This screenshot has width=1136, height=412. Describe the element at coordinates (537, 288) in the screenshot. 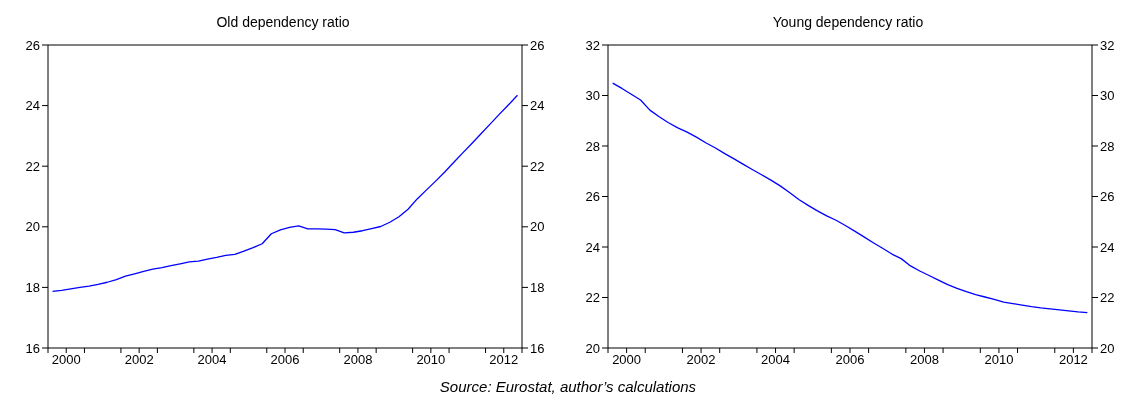

I see `y2-tick-label: 18` at that location.